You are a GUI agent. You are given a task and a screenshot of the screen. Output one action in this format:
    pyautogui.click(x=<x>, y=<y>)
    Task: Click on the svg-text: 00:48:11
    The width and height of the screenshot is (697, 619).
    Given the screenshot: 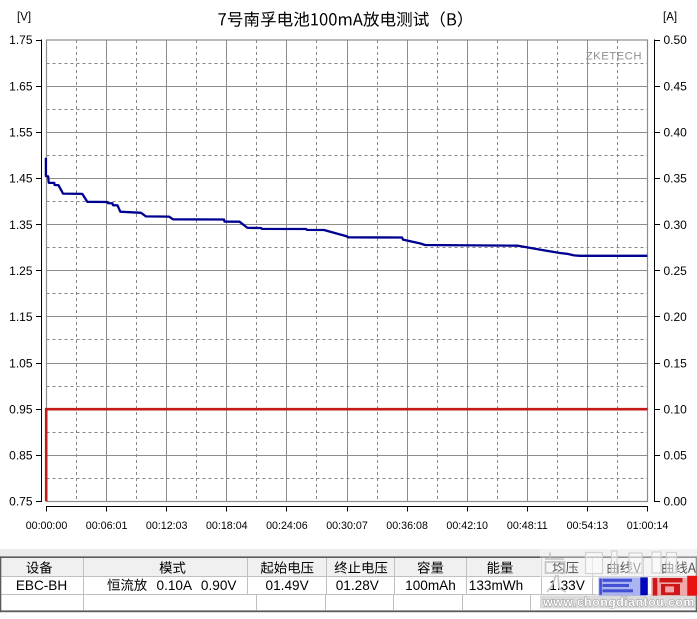 What is the action you would take?
    pyautogui.click(x=527, y=526)
    